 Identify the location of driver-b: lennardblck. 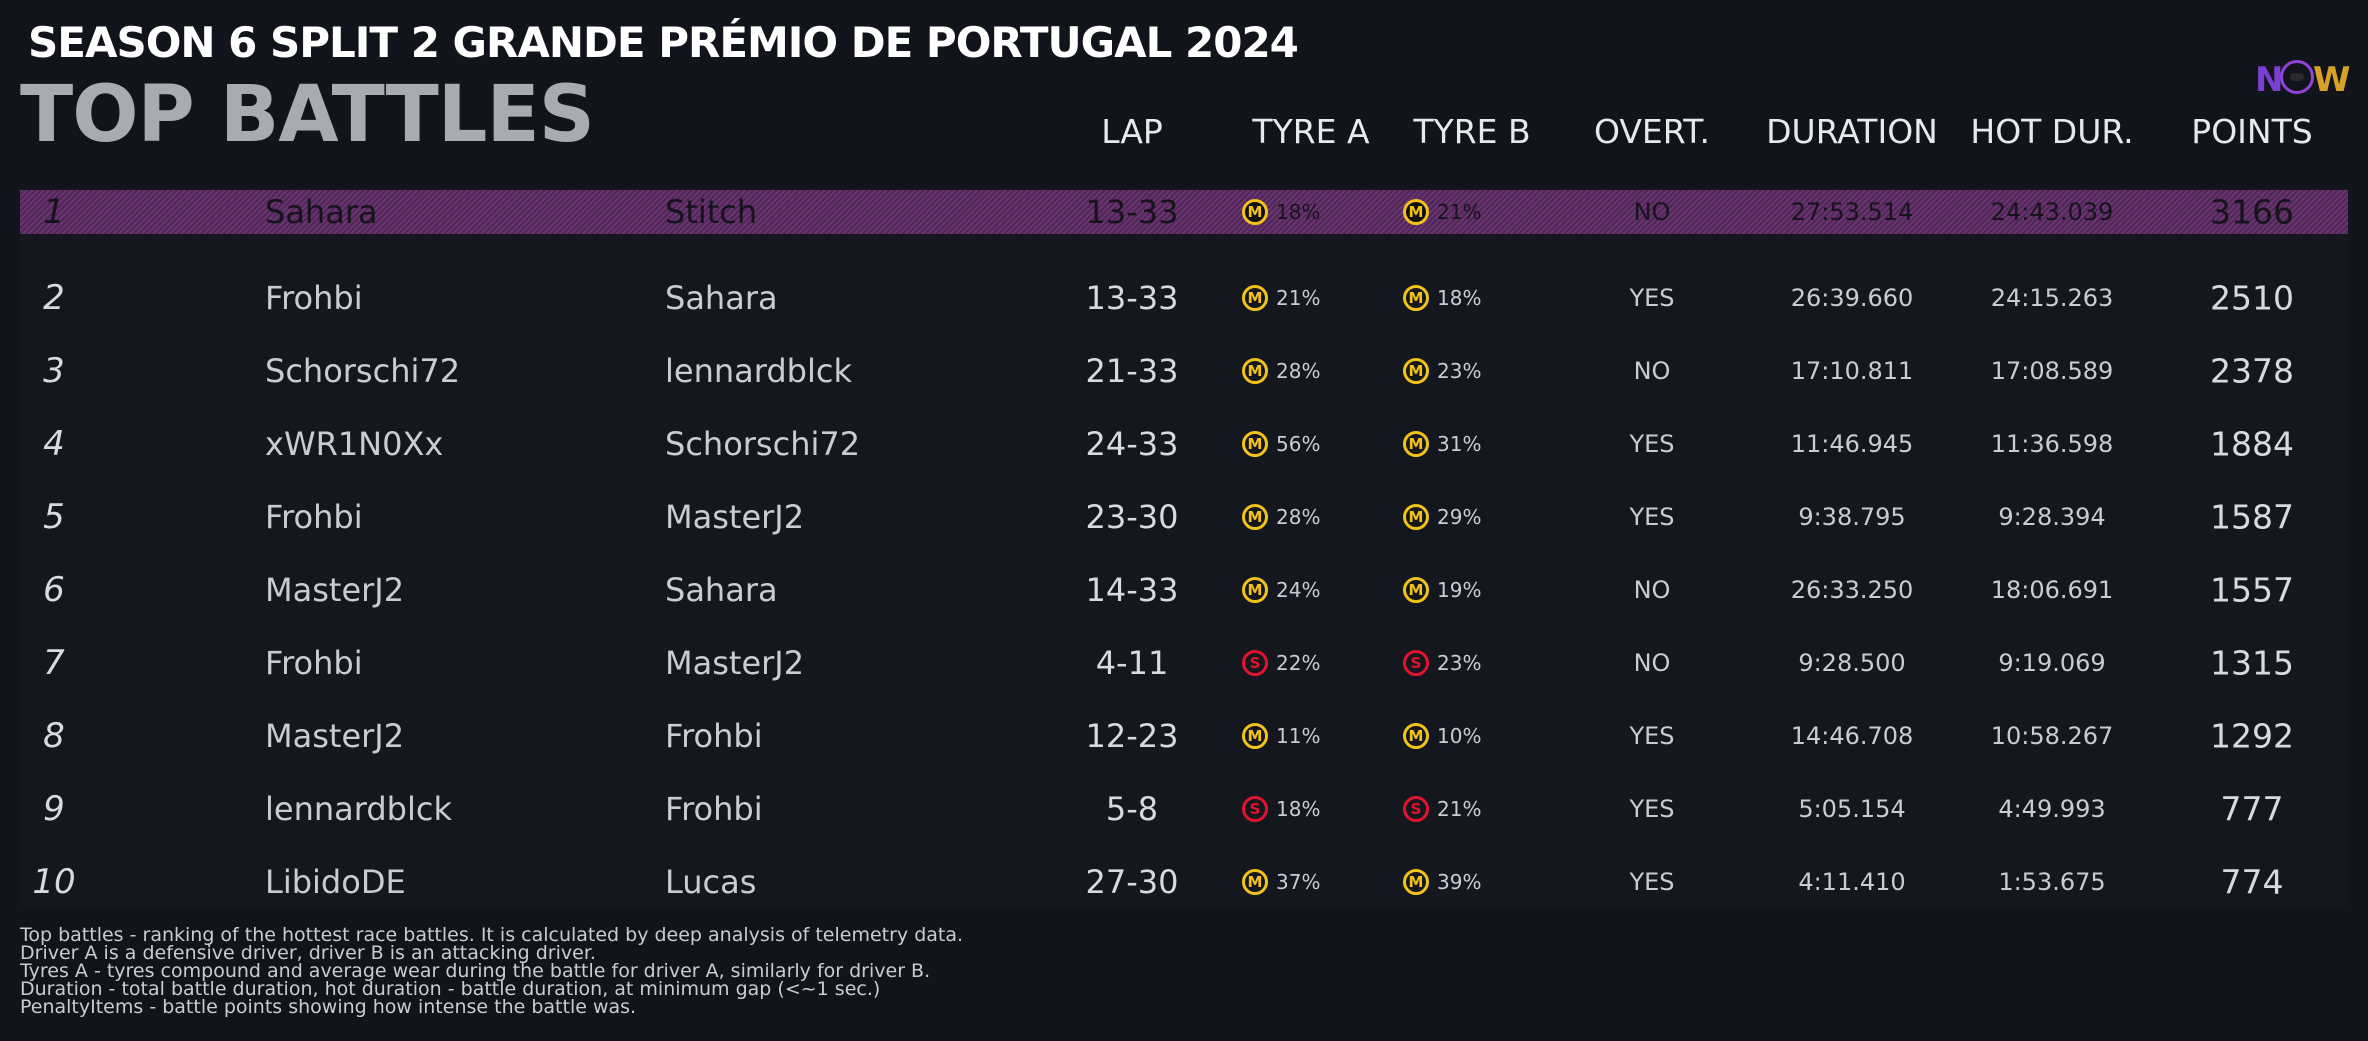
(758, 370).